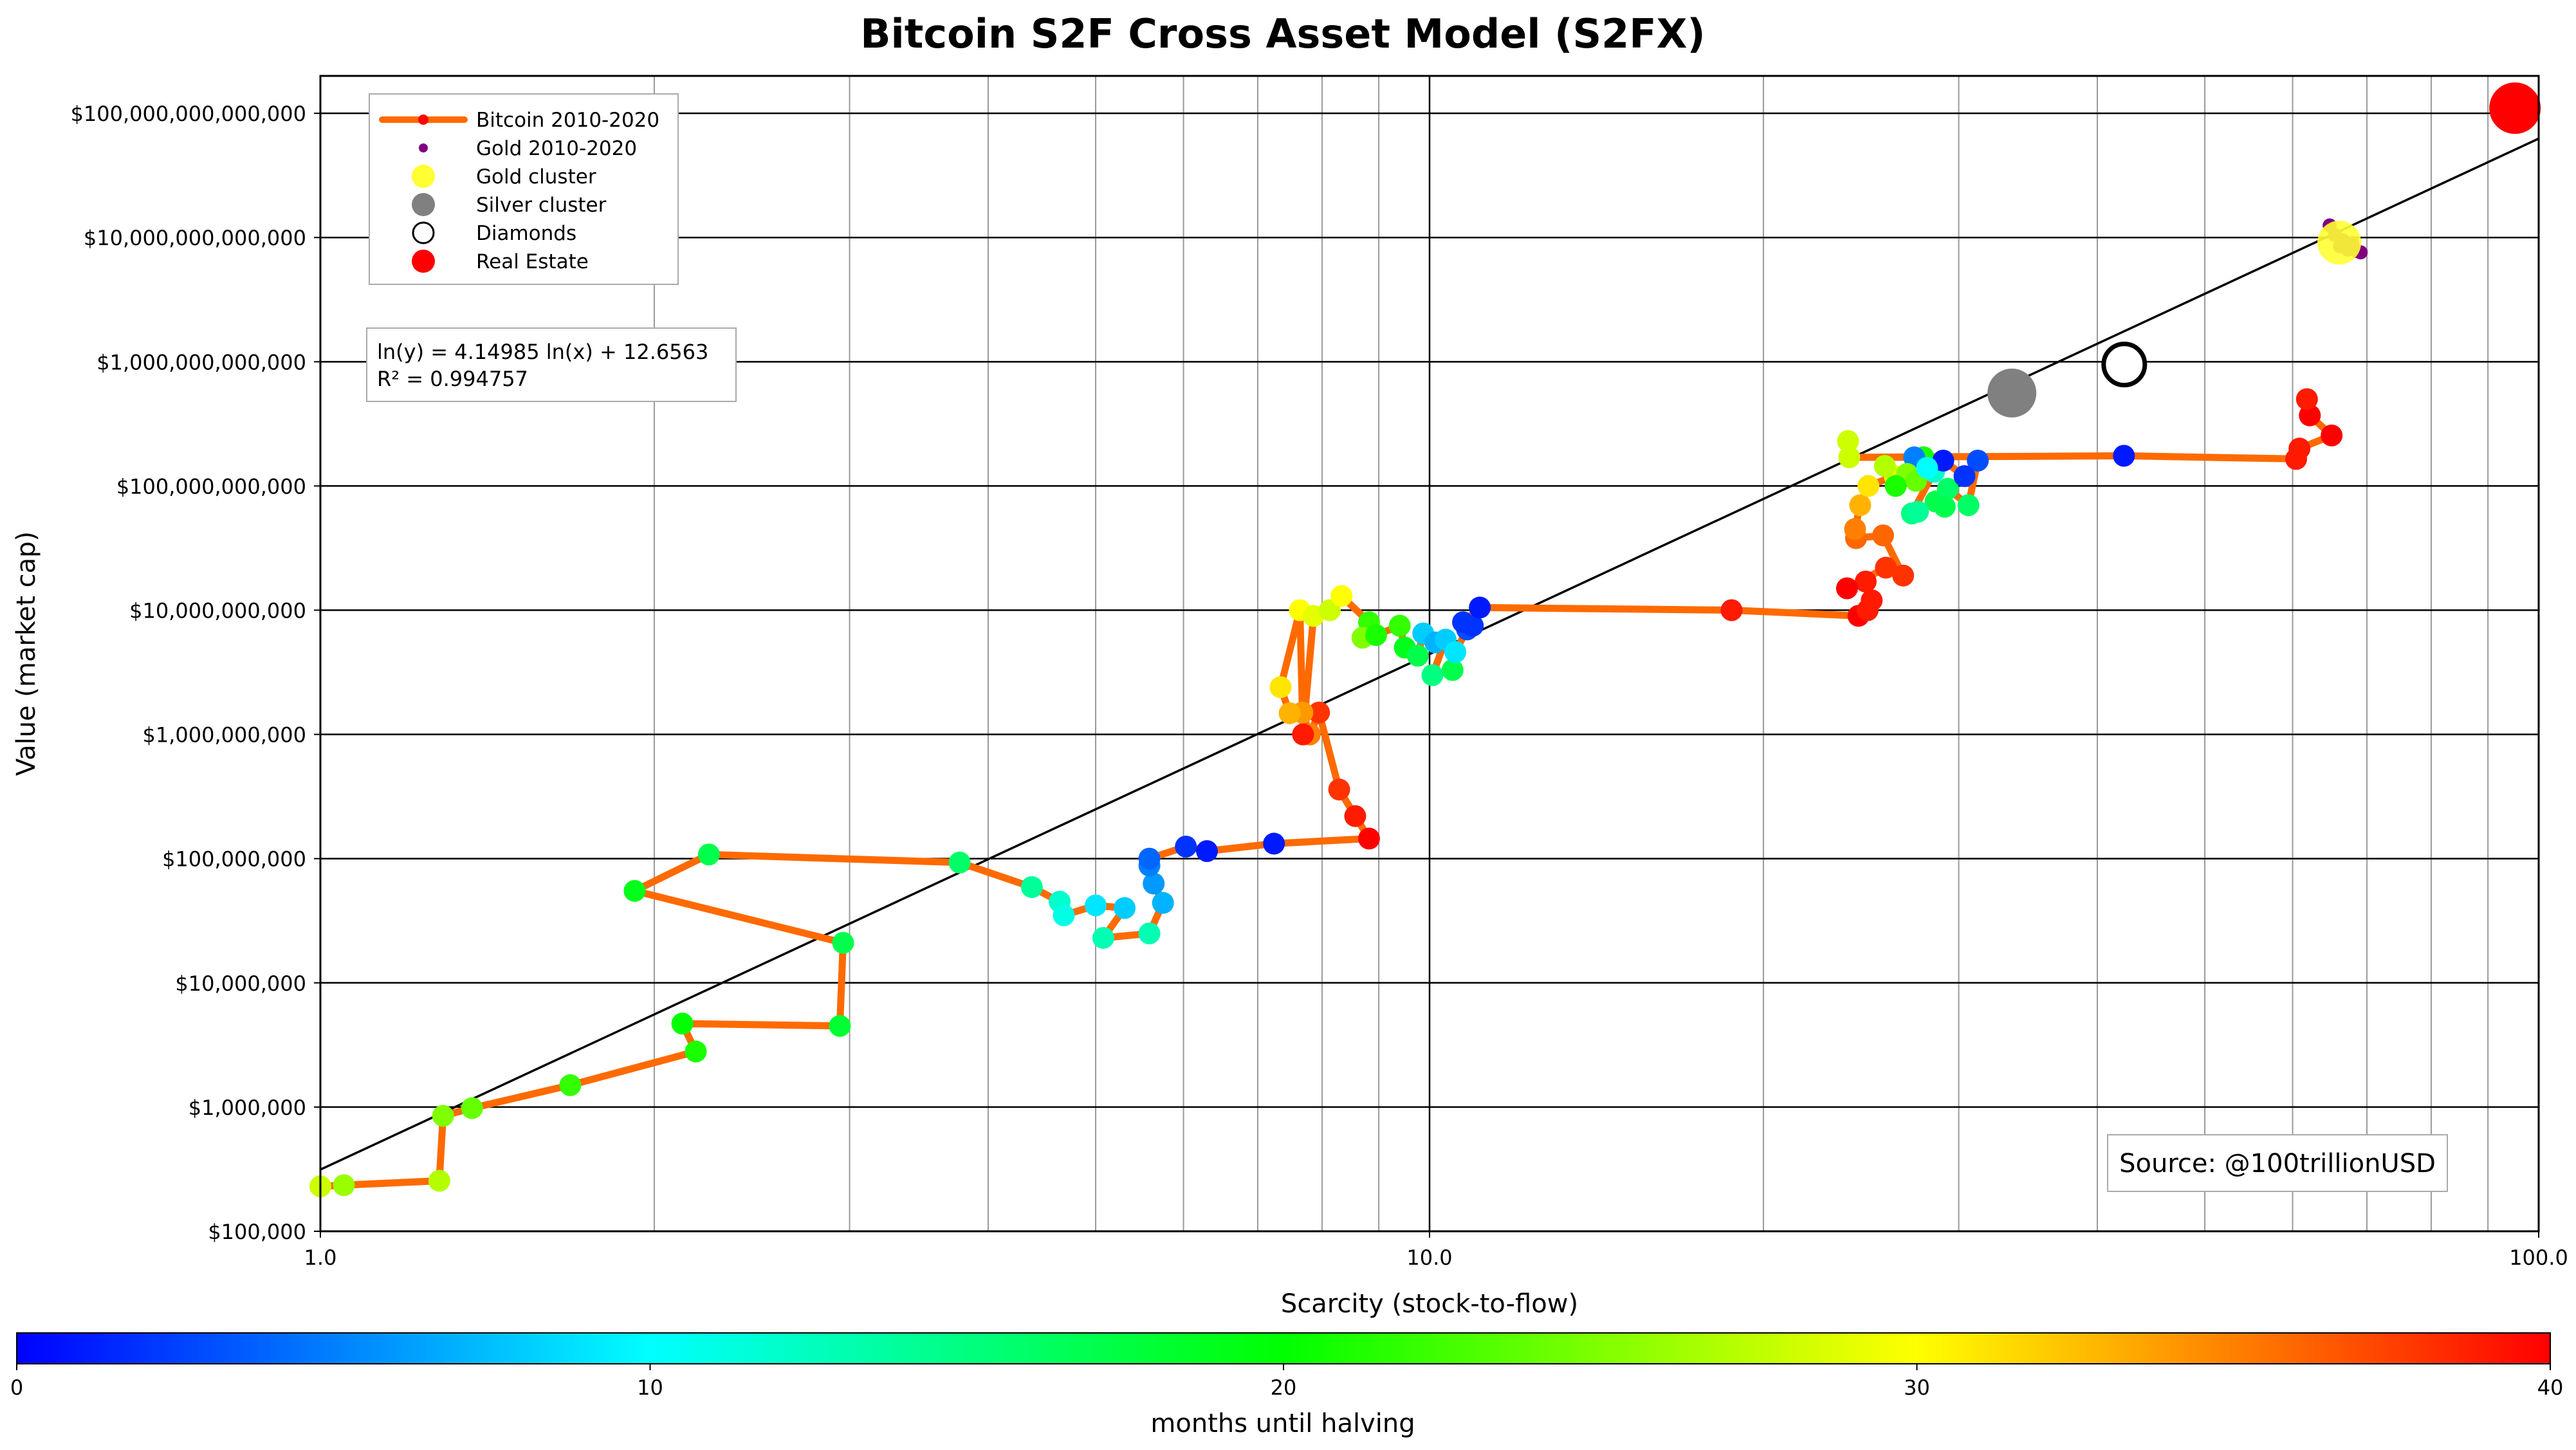 Image resolution: width=2576 pixels, height=1450 pixels. I want to click on regression-equation: ln(y) = 4.14985 ln(x) + 12.6563, so click(542, 352).